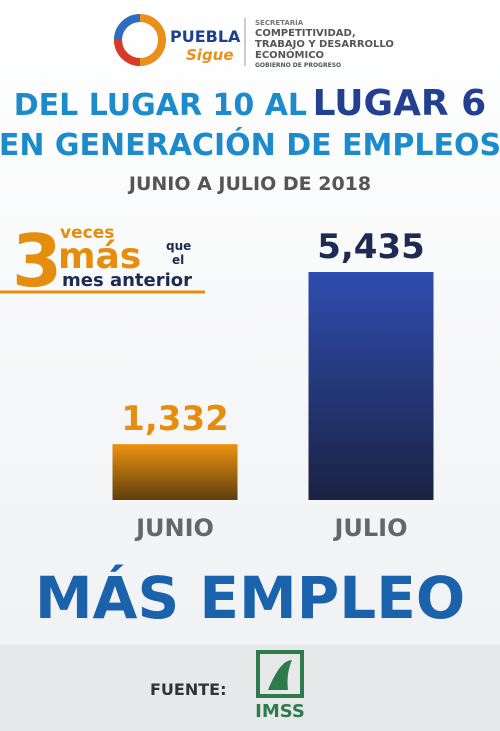 This screenshot has width=500, height=731. I want to click on title-part: LUGAR 6, so click(400, 103).